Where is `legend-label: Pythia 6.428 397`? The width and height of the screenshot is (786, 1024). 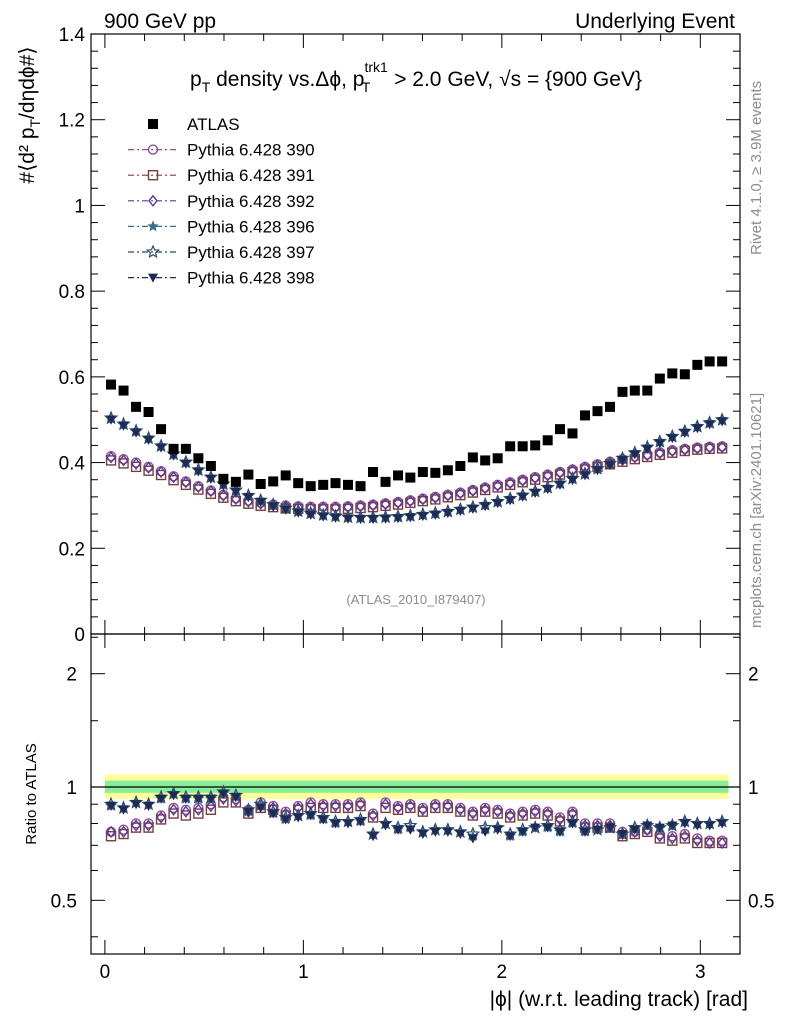
legend-label: Pythia 6.428 397 is located at coordinates (251, 252).